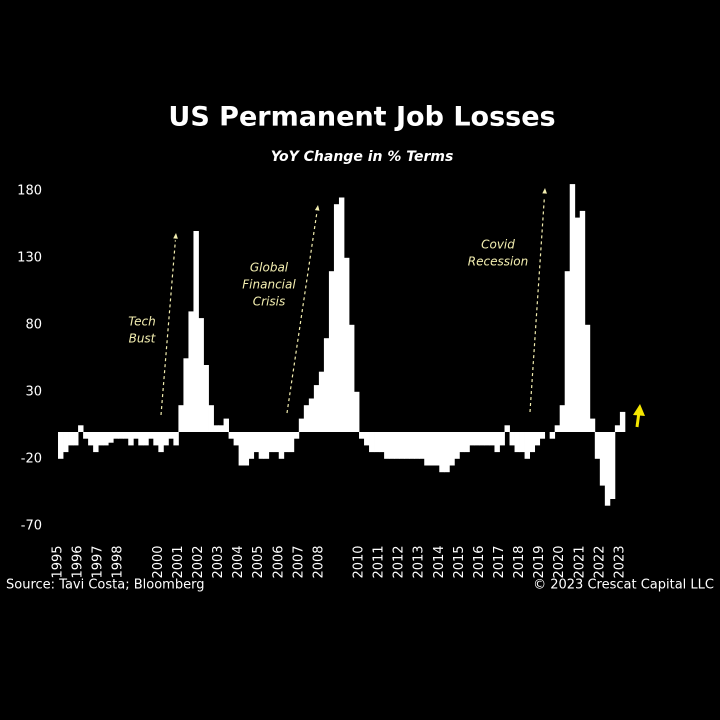  I want to click on chart-title: US Permanent Job Losses, so click(361, 117).